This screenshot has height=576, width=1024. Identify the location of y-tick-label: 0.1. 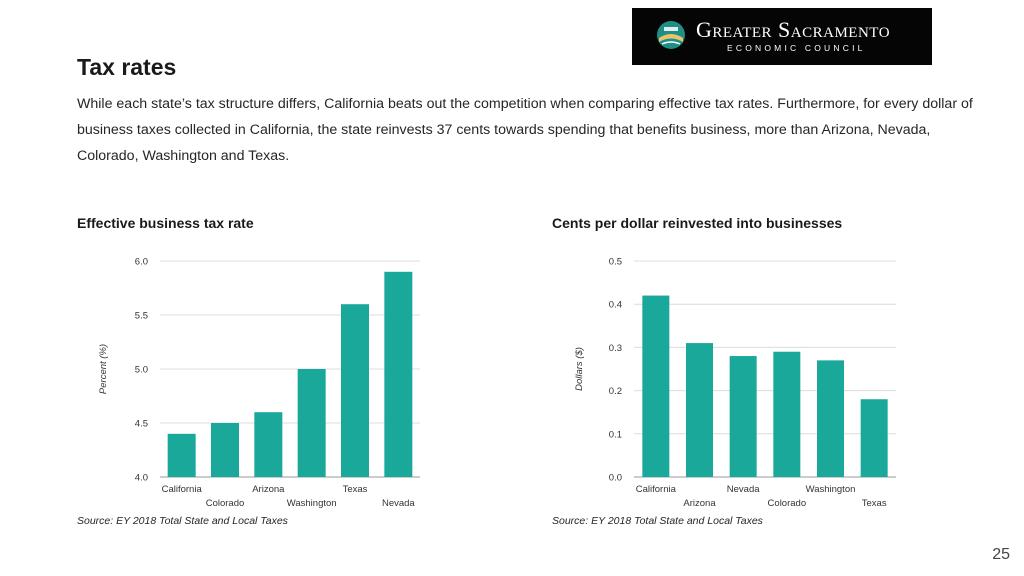
(615, 434).